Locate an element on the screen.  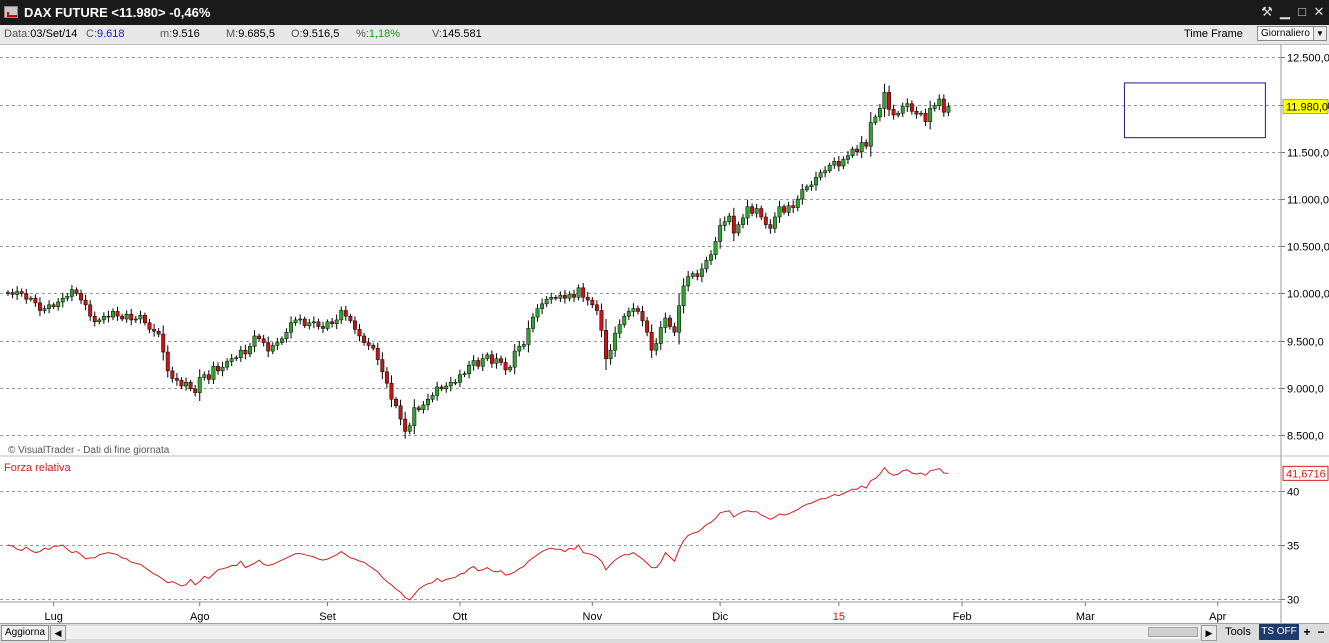
rsi-indicator-title: Forza relativa is located at coordinates (38, 468).